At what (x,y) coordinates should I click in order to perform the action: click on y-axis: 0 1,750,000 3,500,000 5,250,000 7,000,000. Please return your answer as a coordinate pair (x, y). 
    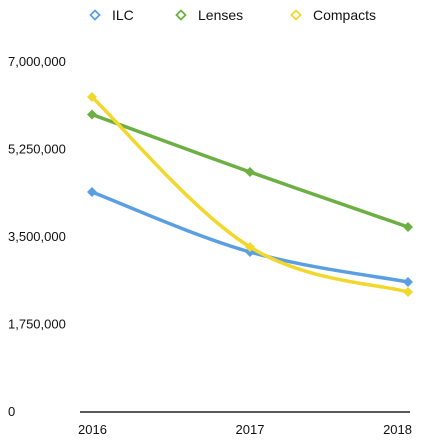
    Looking at the image, I should click on (37, 236).